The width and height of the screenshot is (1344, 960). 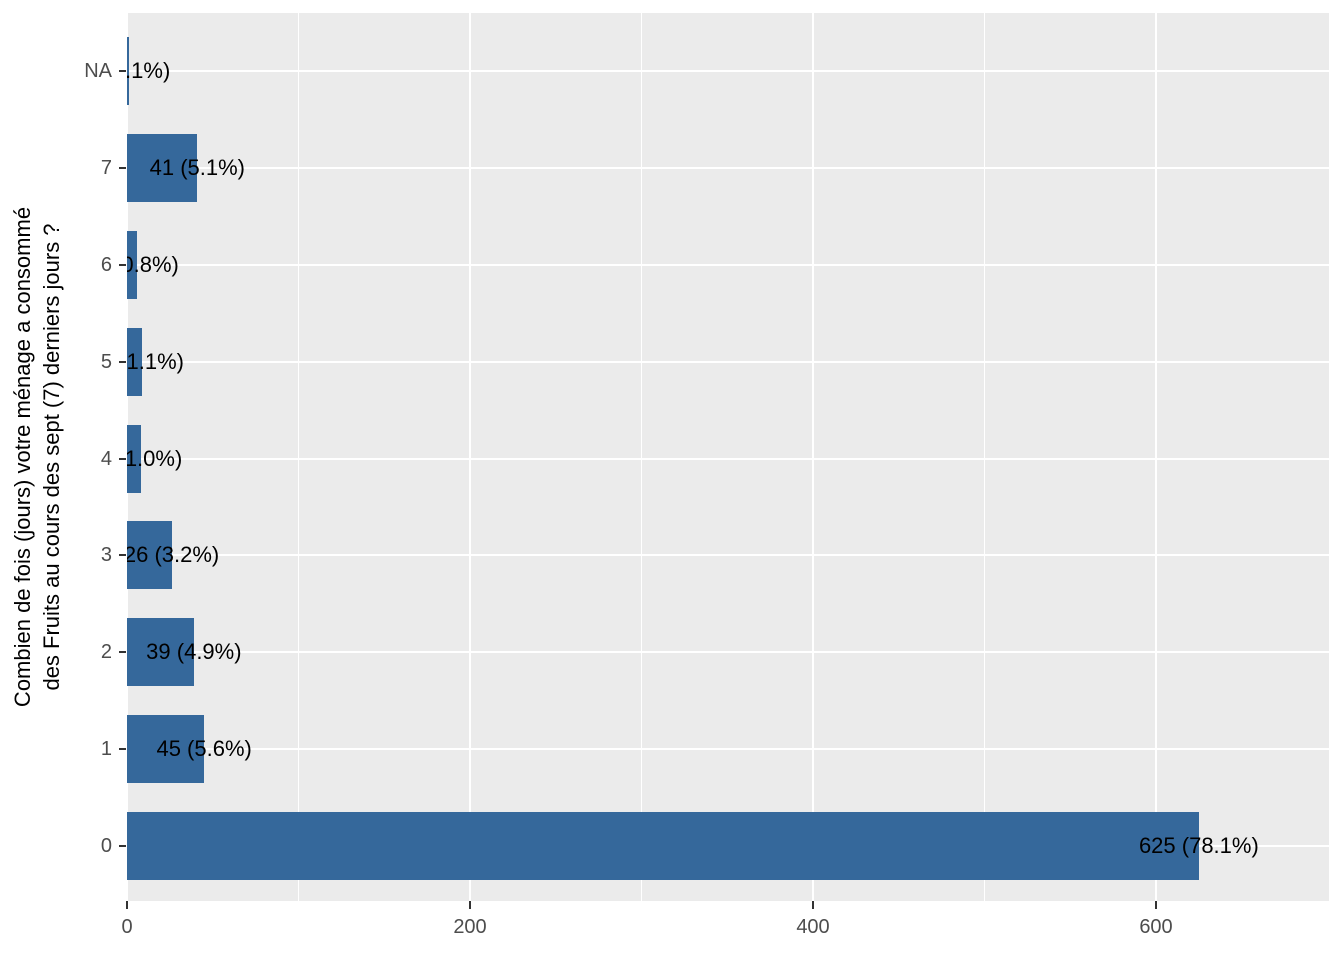 I want to click on y-tick-label-7: 7, so click(x=106, y=167).